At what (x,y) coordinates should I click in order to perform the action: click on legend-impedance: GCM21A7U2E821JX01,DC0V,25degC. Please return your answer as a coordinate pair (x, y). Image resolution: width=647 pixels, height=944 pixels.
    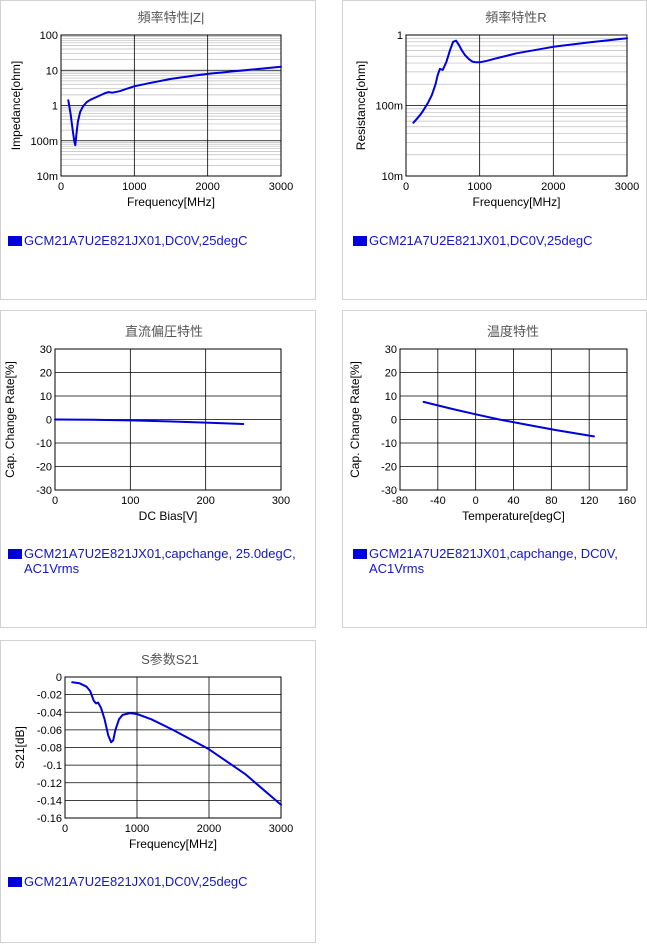
    Looking at the image, I should click on (158, 240).